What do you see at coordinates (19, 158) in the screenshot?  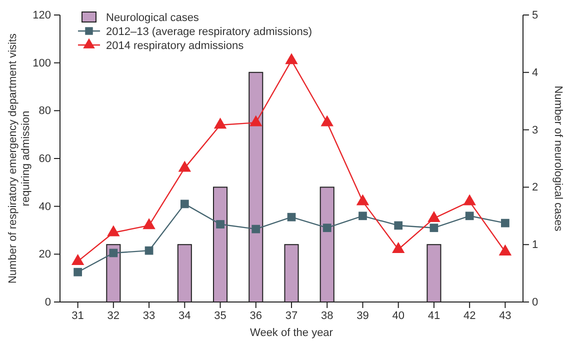 I see `y-axis-title: Number of respiratory emergency department visits requiring admission` at bounding box center [19, 158].